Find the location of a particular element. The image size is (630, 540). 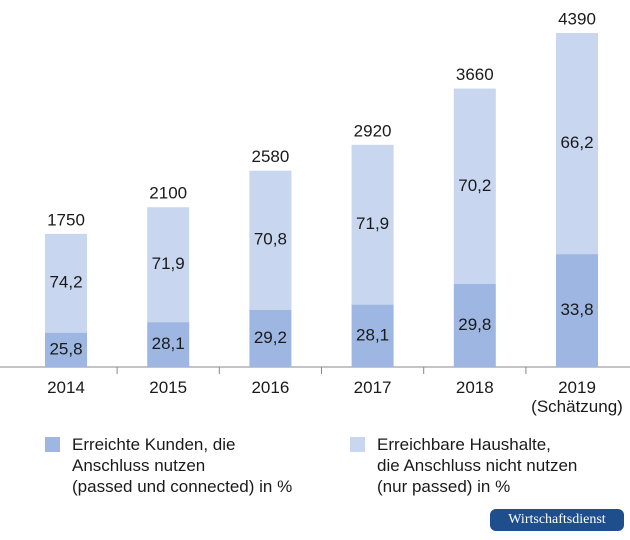

x-tick-label: 2014 is located at coordinates (66, 387).